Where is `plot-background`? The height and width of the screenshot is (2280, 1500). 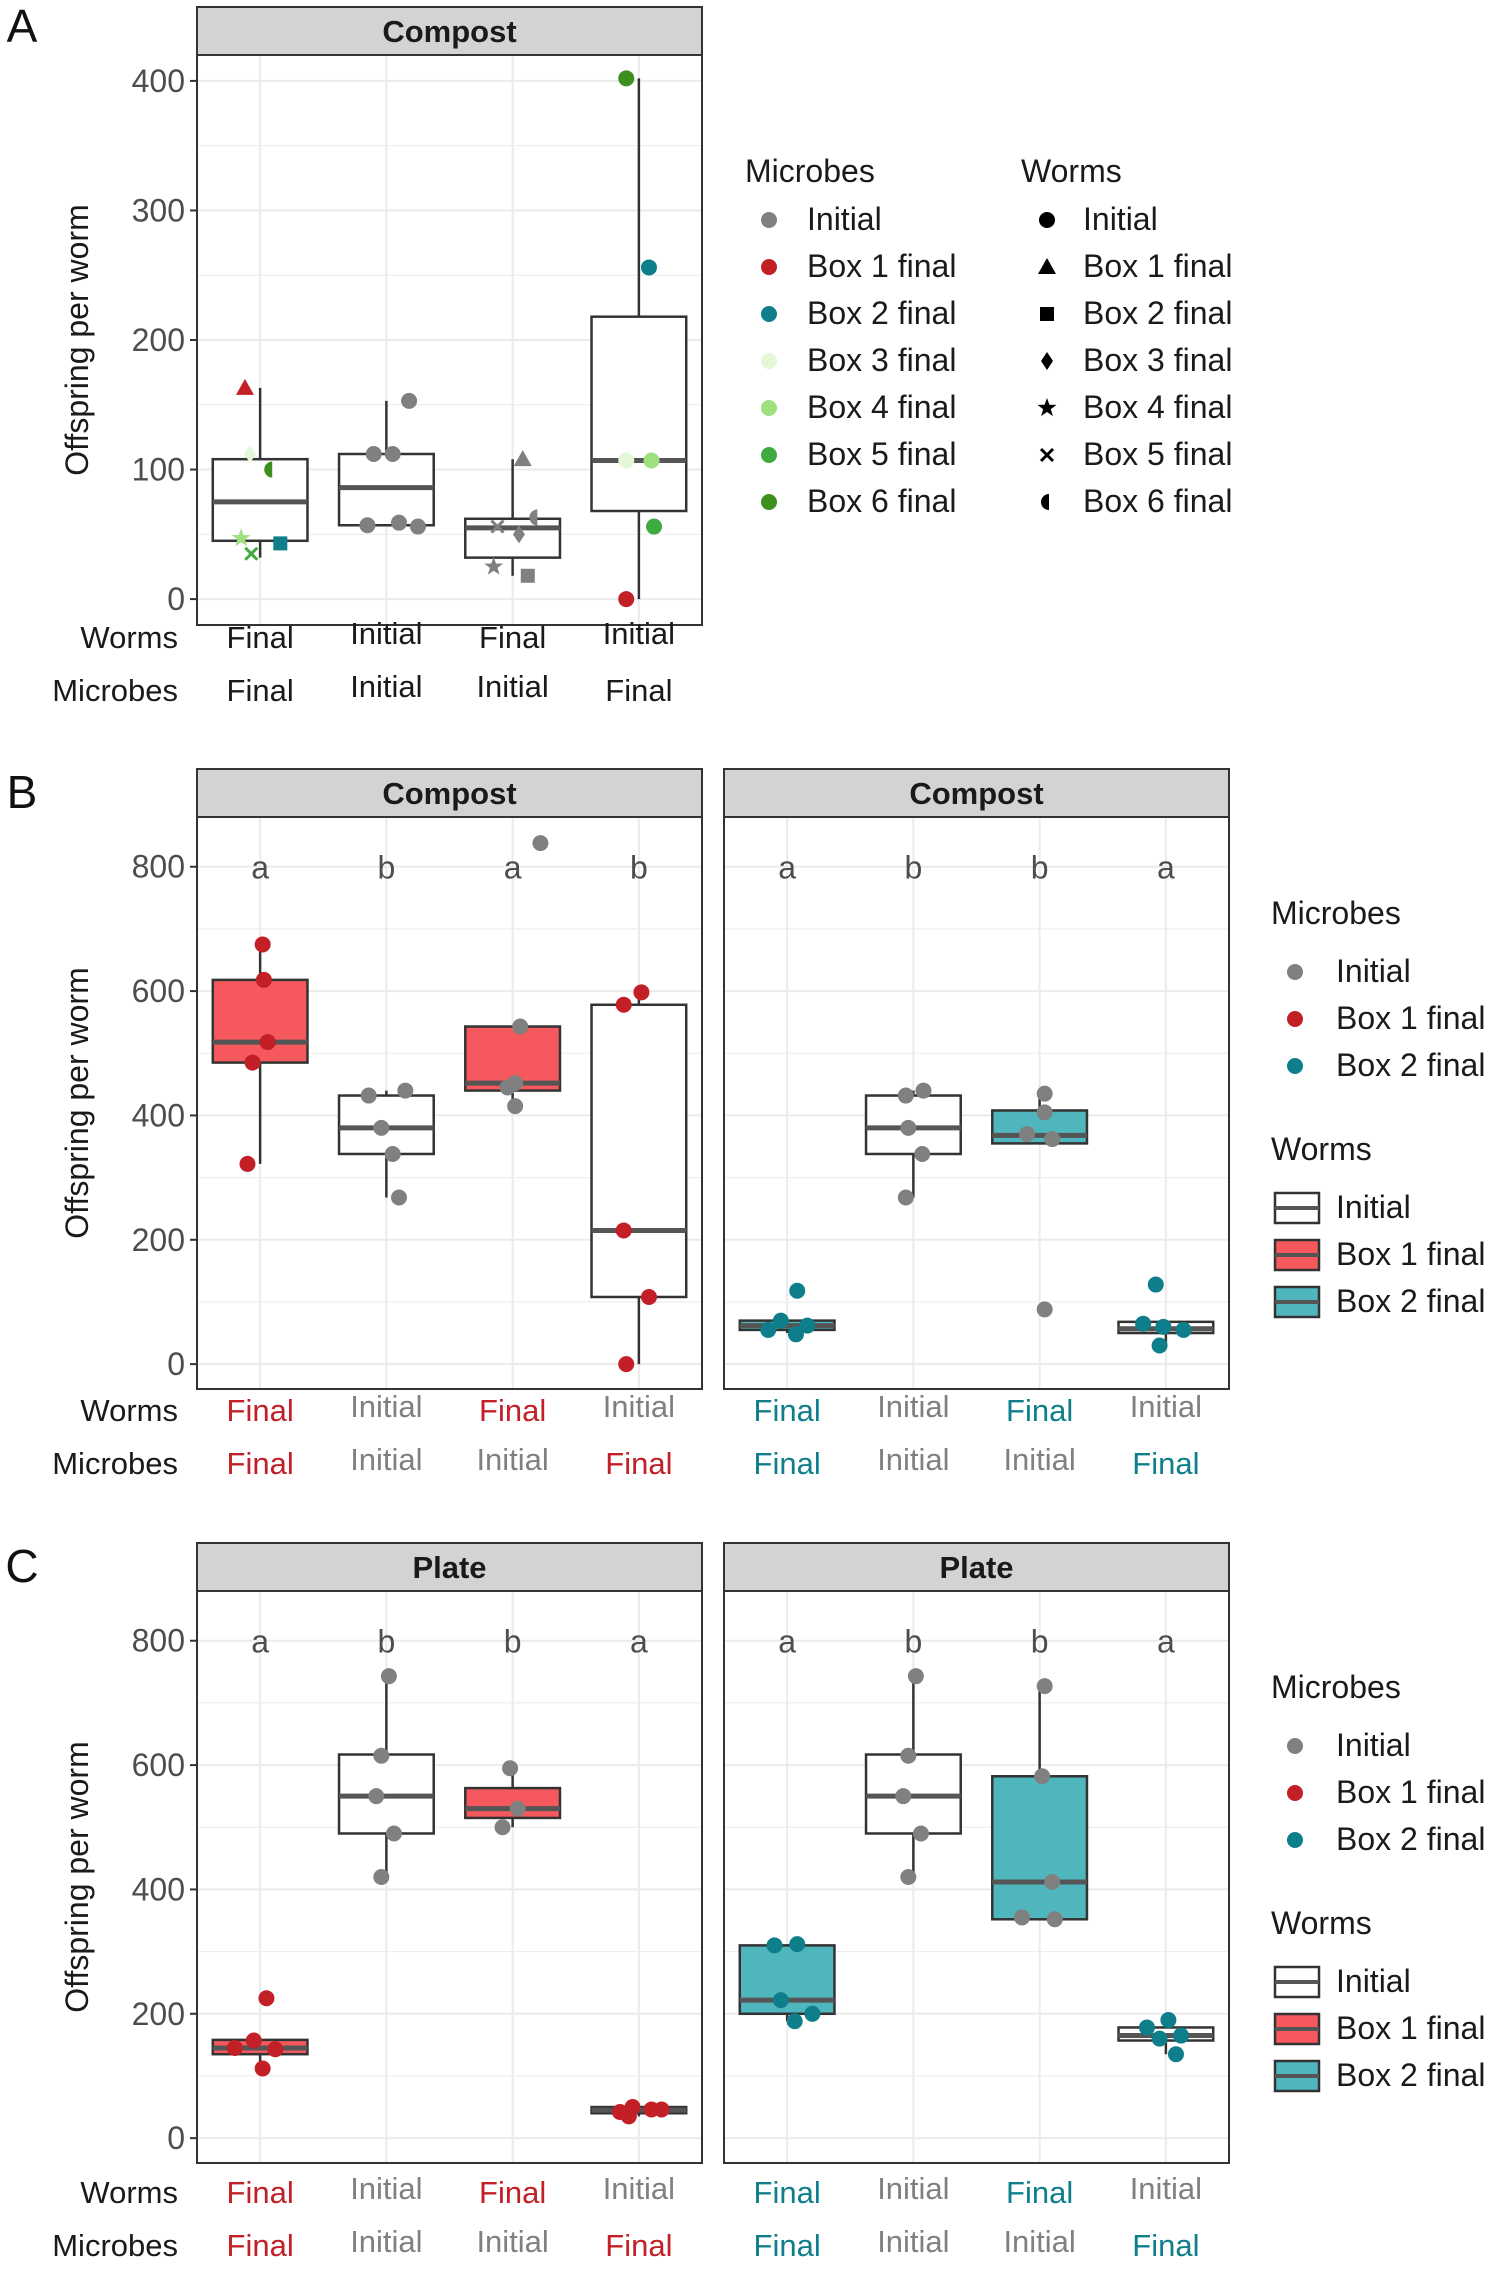
plot-background is located at coordinates (976, 1103).